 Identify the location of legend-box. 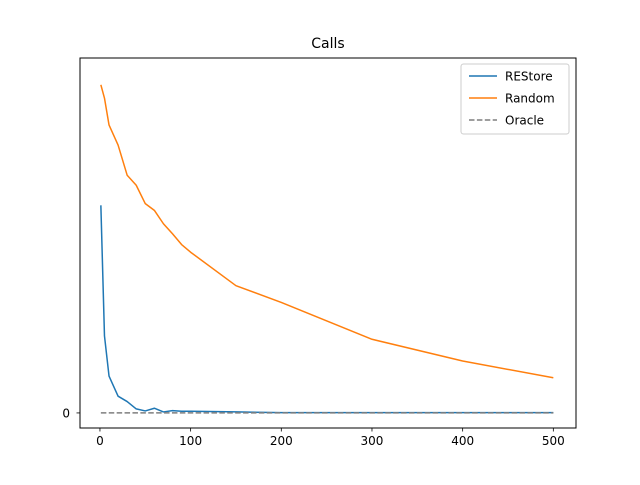
(515, 99).